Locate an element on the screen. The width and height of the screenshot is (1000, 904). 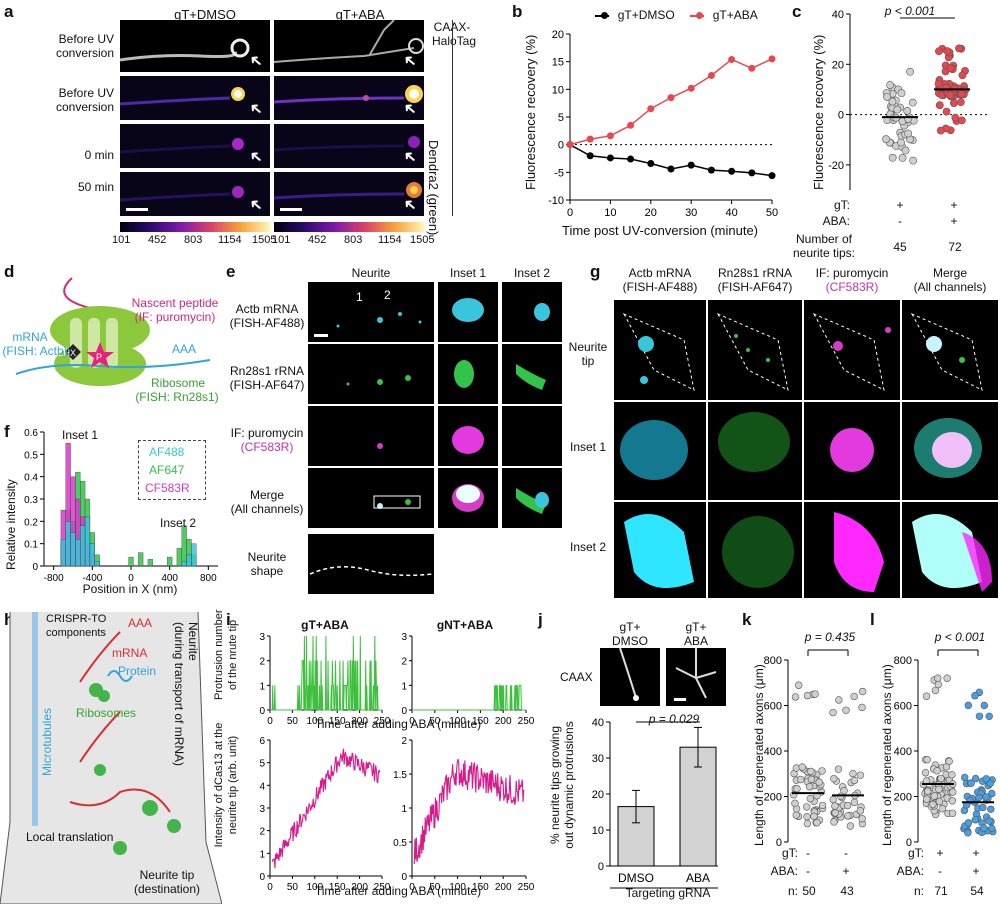
i-top-y-tick-label: 1 is located at coordinates (404, 686).